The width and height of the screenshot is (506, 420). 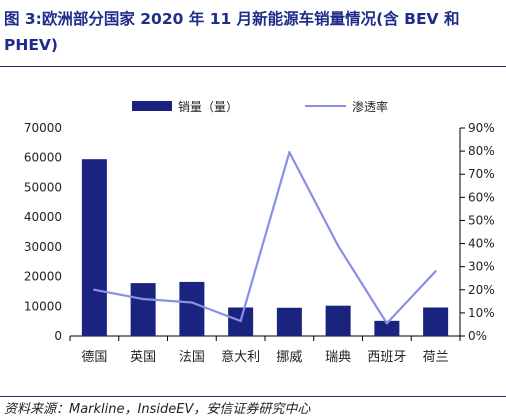 What do you see at coordinates (481, 220) in the screenshot?
I see `right-tick-label: 50%` at bounding box center [481, 220].